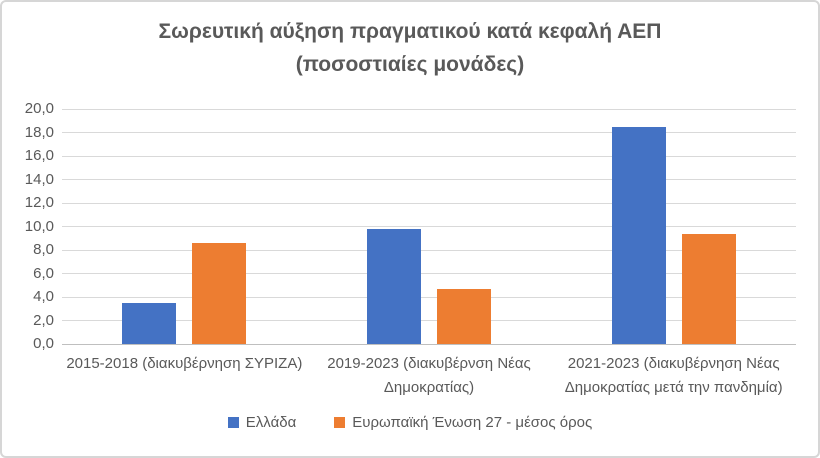  Describe the element at coordinates (43, 320) in the screenshot. I see `y-tick-label: 2,0` at that location.